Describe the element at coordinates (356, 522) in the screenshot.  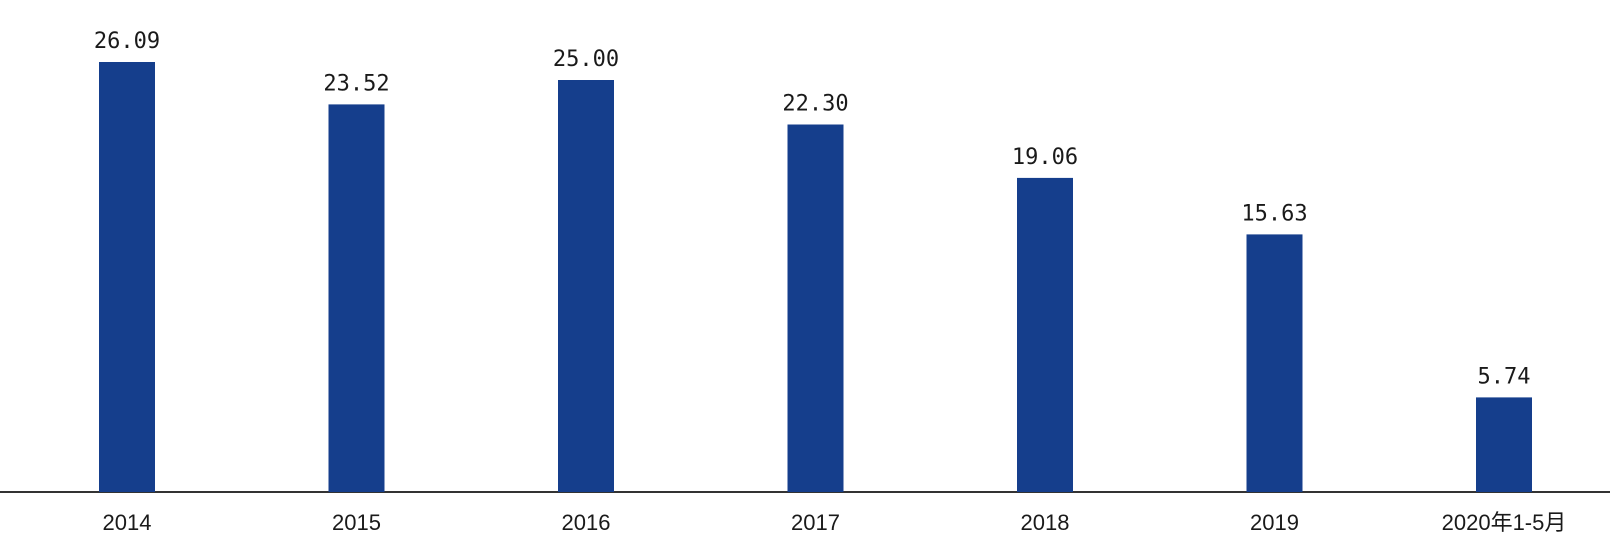
I see `x-tick-label-2015: 2015` at that location.